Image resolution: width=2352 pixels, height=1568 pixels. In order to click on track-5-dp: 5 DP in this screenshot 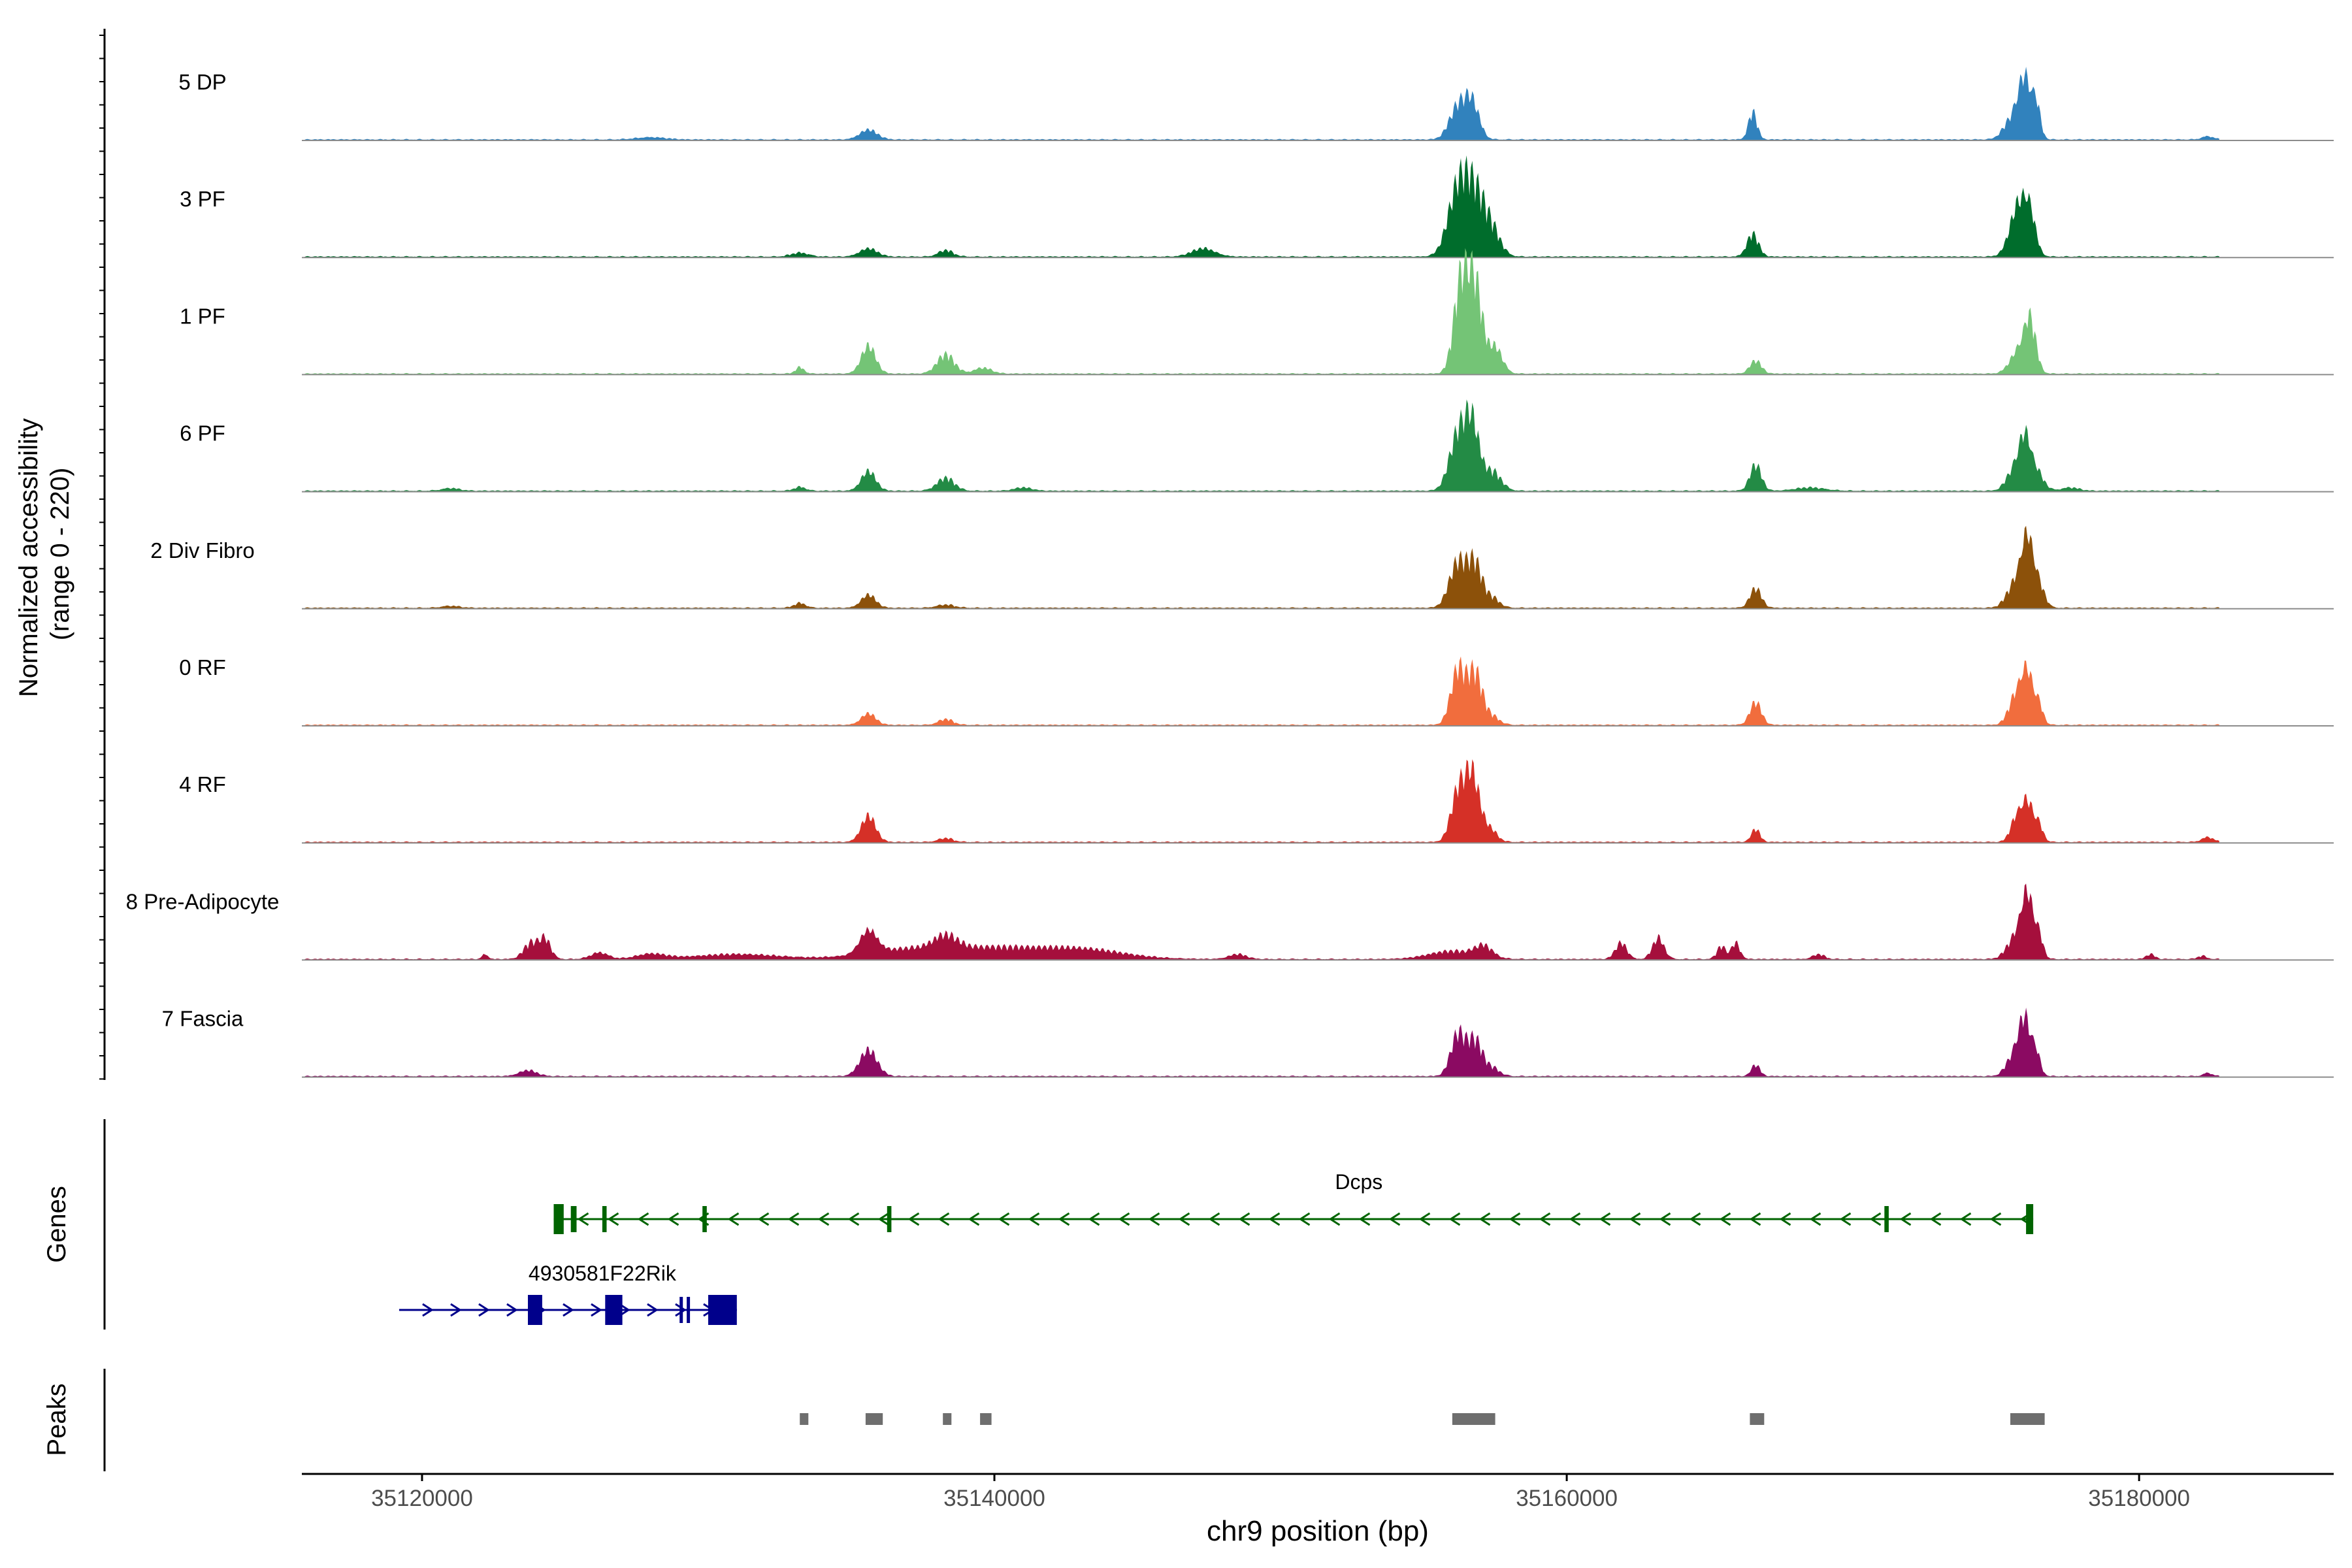, I will do `click(1256, 104)`.